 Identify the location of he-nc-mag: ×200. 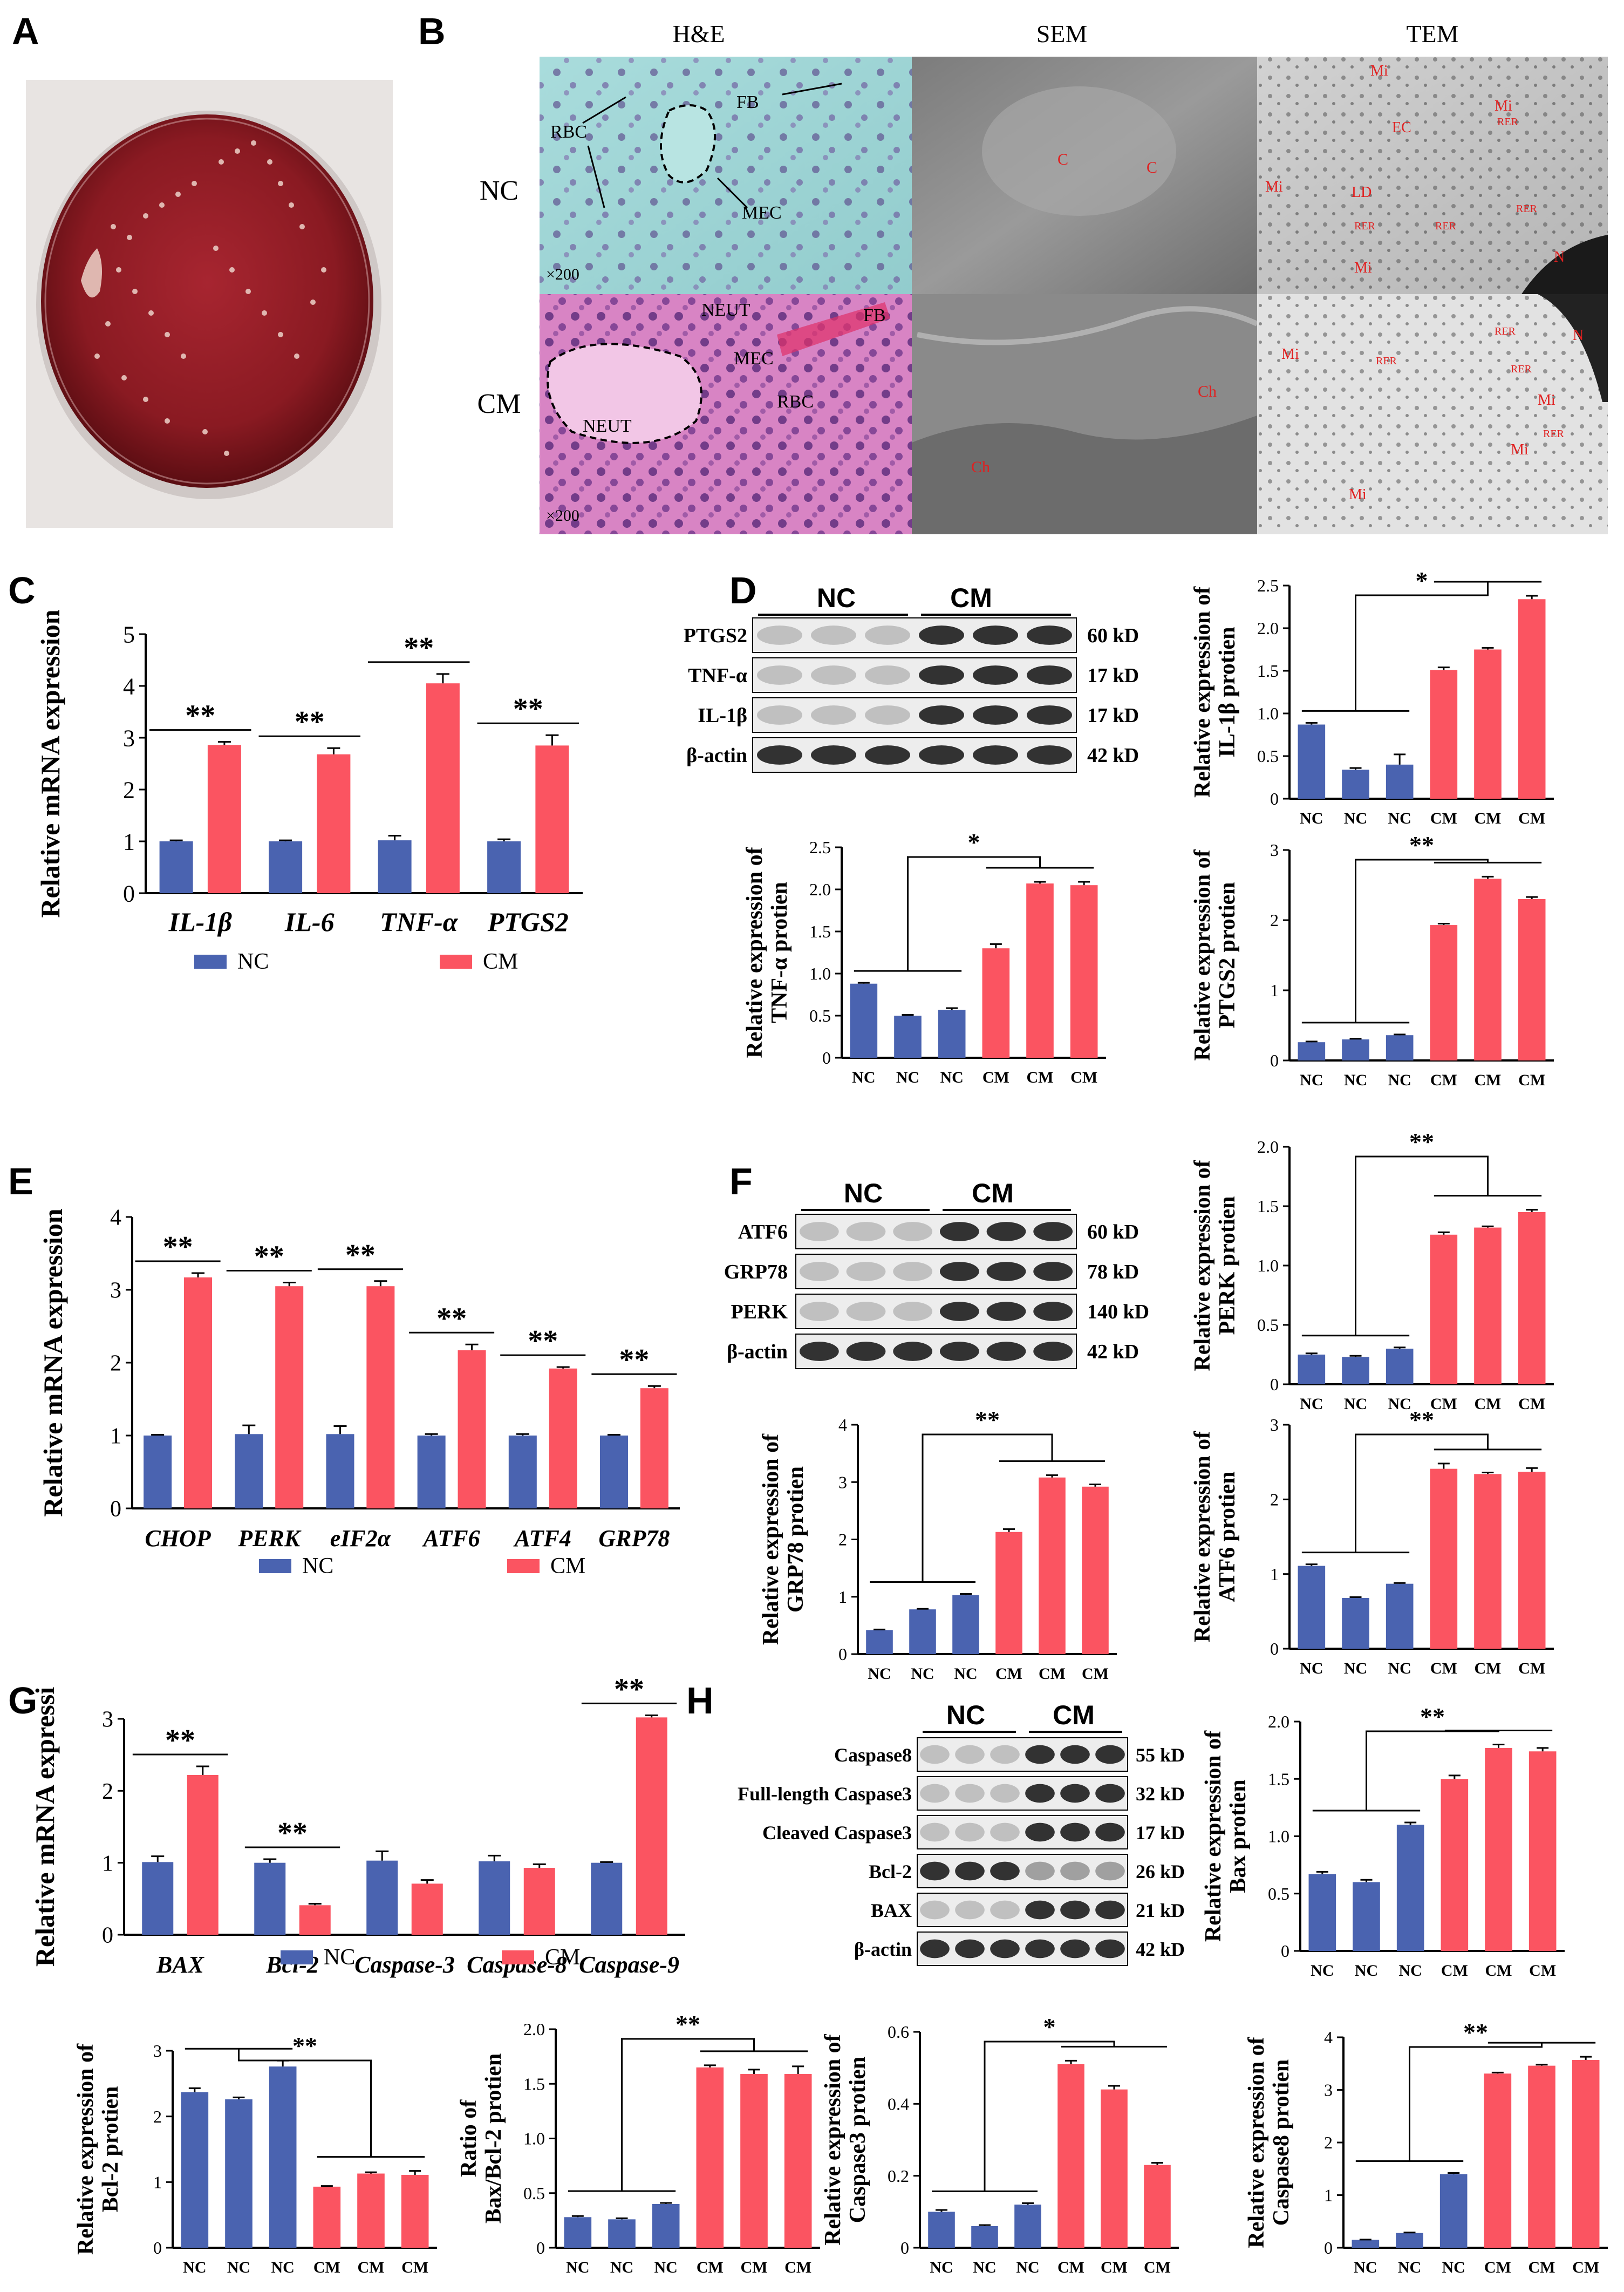
(562, 274).